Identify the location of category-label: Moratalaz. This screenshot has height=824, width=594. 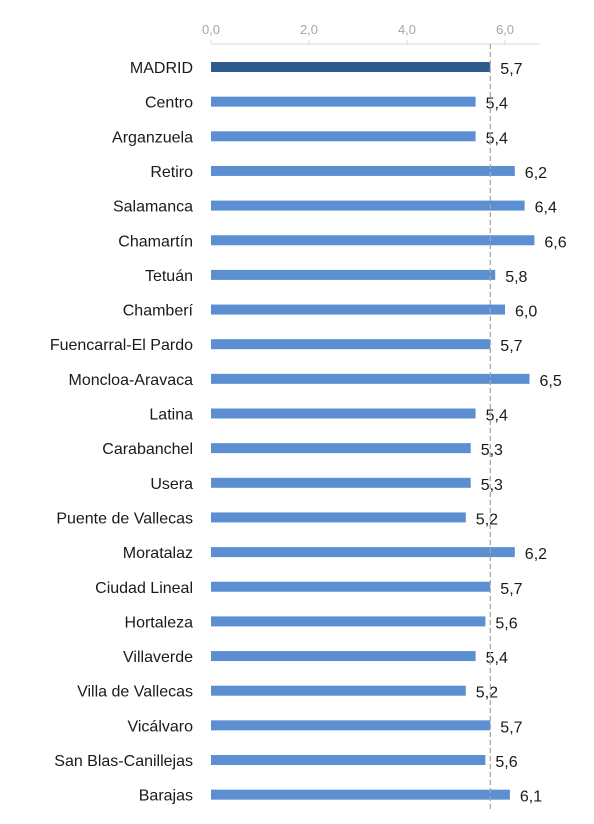
(158, 553).